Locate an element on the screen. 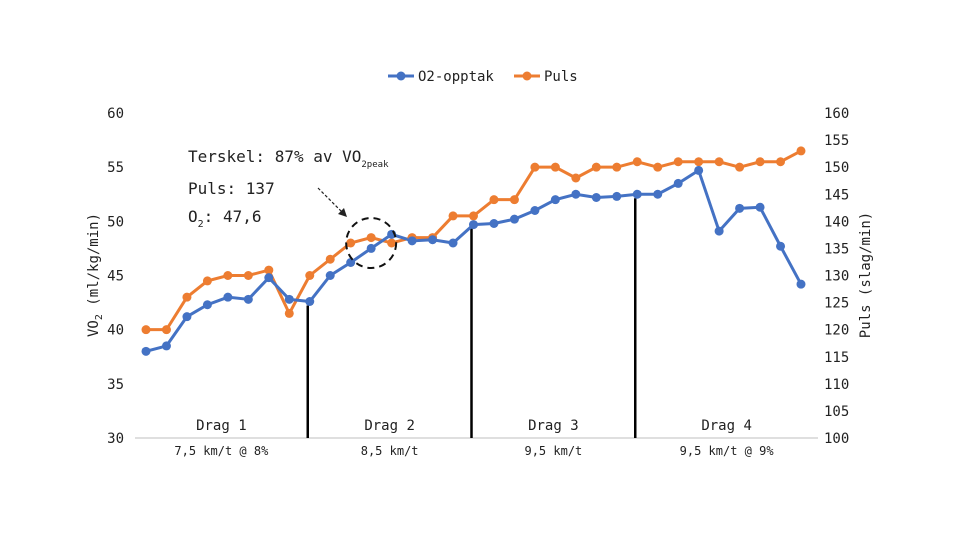 The height and width of the screenshot is (550, 980). legend-marker-o2 is located at coordinates (401, 76).